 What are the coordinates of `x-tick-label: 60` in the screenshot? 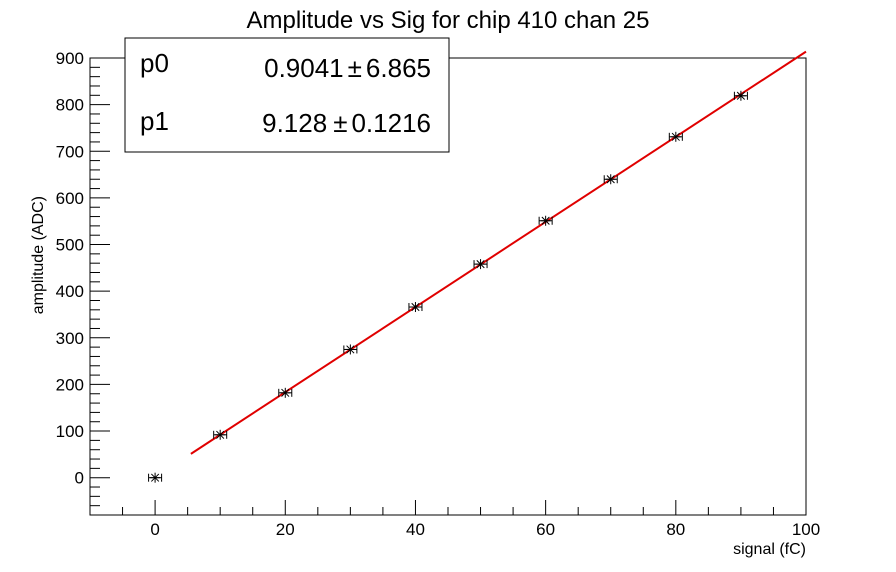 It's located at (545, 529).